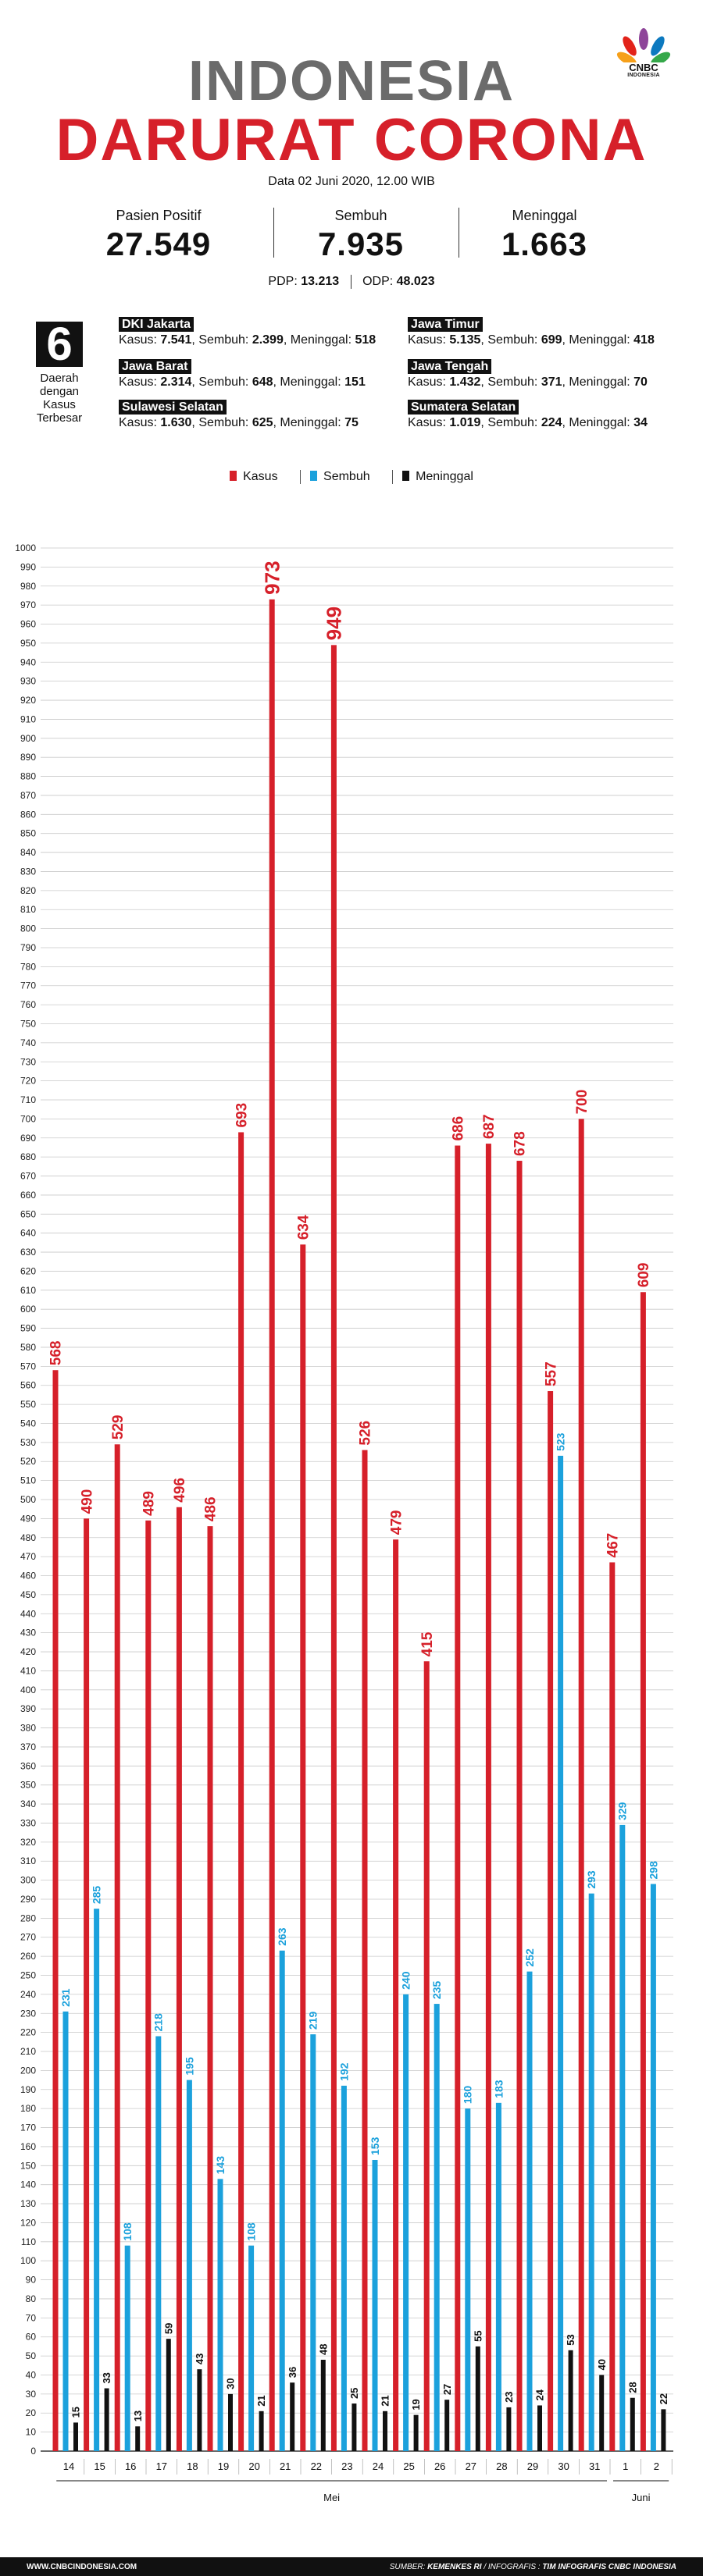  What do you see at coordinates (643, 47) in the screenshot?
I see `peacock-icon` at bounding box center [643, 47].